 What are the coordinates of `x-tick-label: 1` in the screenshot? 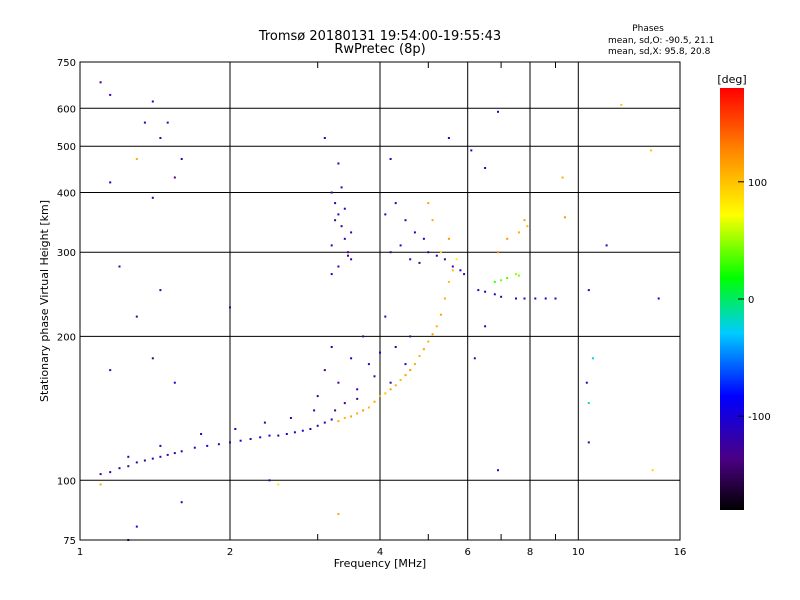 It's located at (80, 552).